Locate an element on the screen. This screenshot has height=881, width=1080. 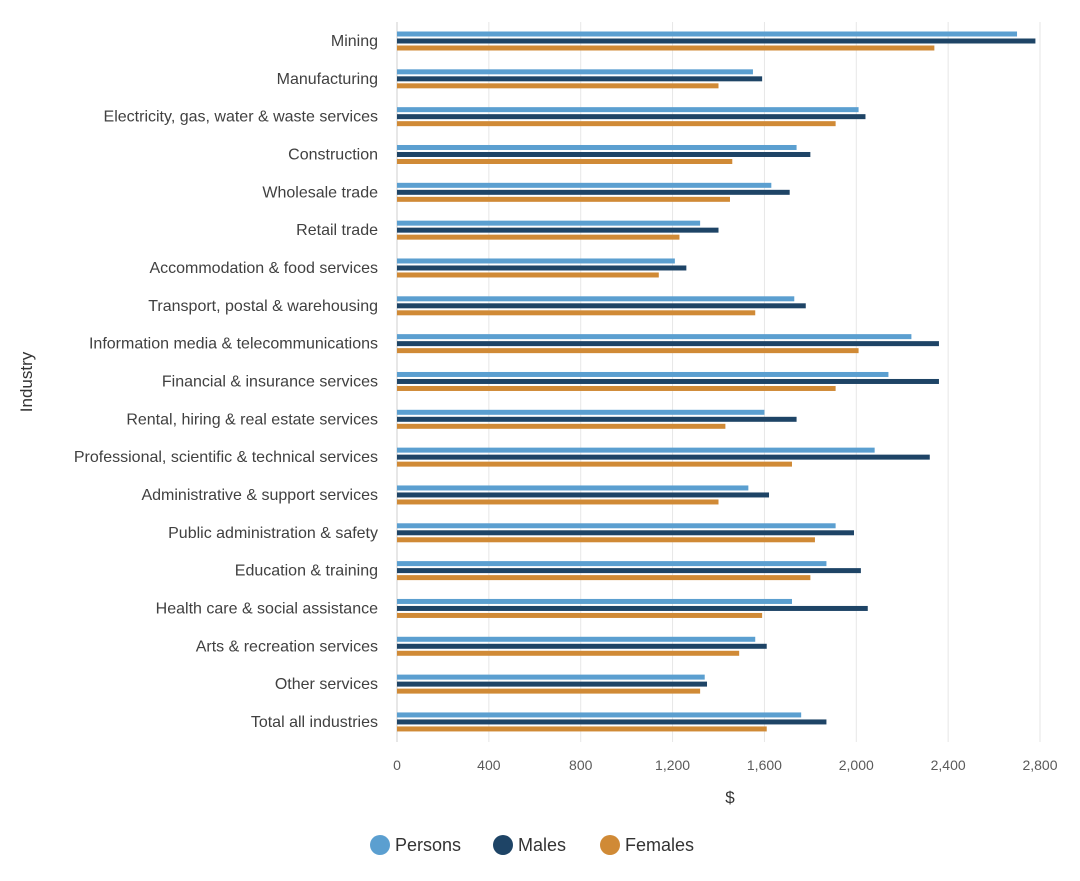
category-label: Public administration & safety is located at coordinates (273, 533).